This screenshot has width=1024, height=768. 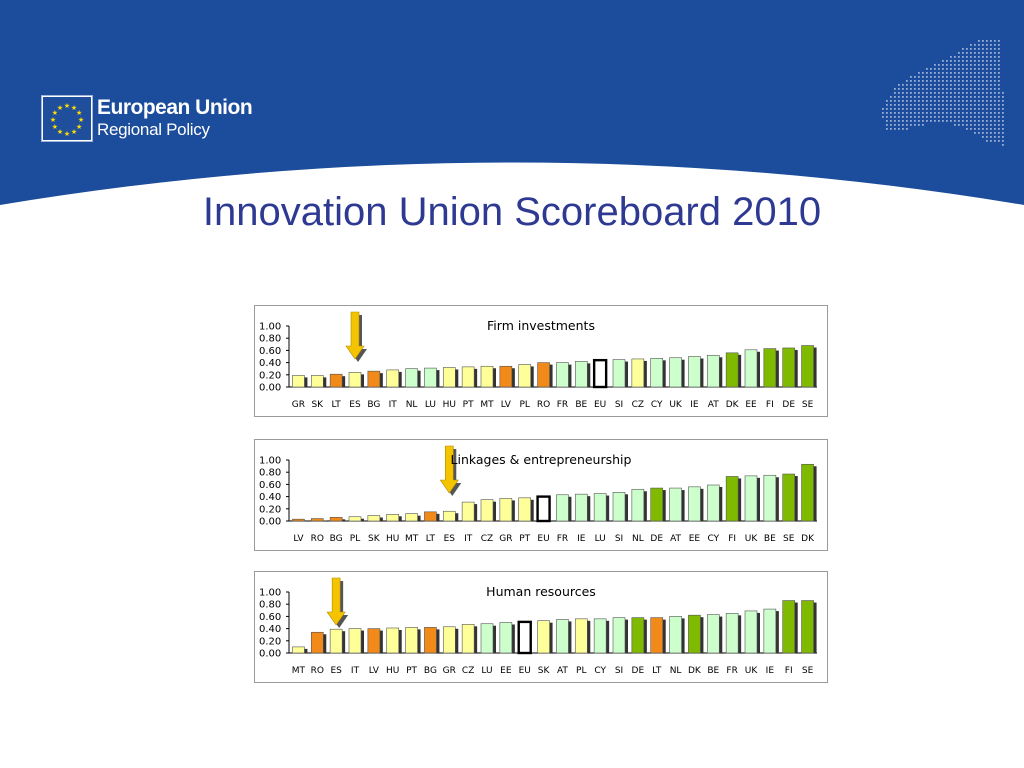 I want to click on x-tick-label: ES, so click(x=450, y=539).